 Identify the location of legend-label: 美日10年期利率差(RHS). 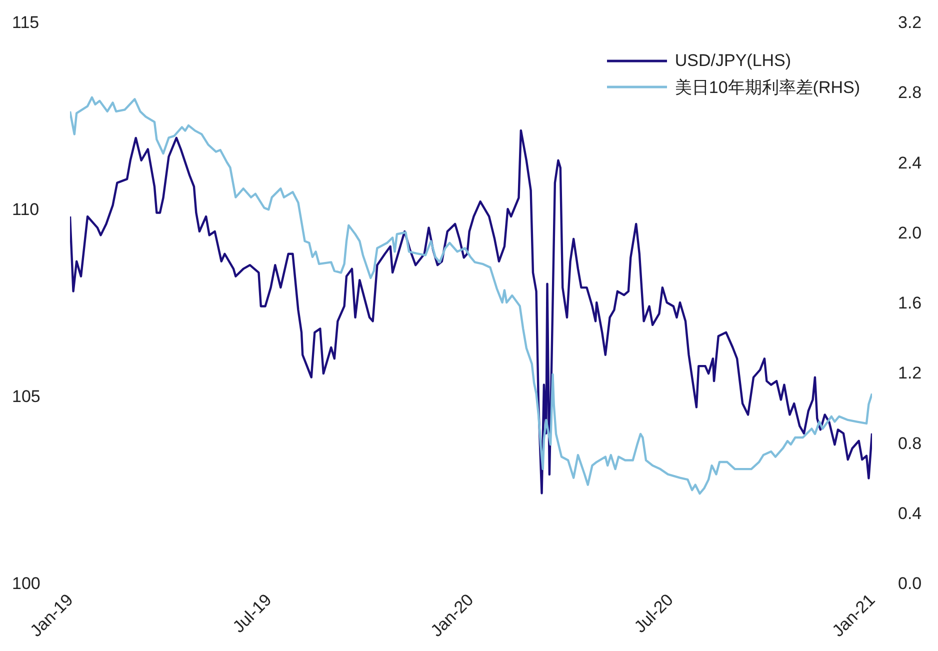
(767, 87).